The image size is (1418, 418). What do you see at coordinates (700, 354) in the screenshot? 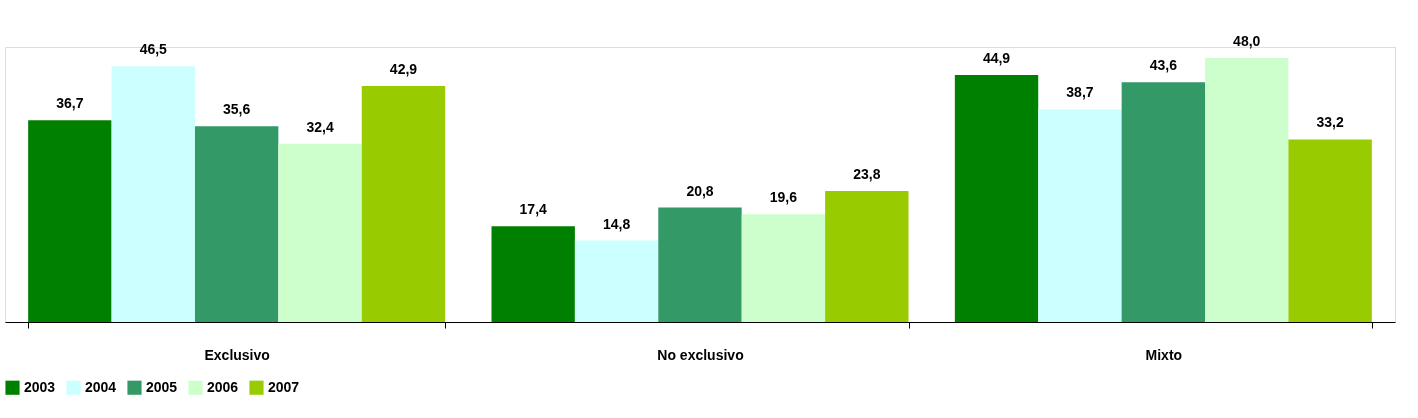
I see `x-tick-label: No exclusivo` at bounding box center [700, 354].